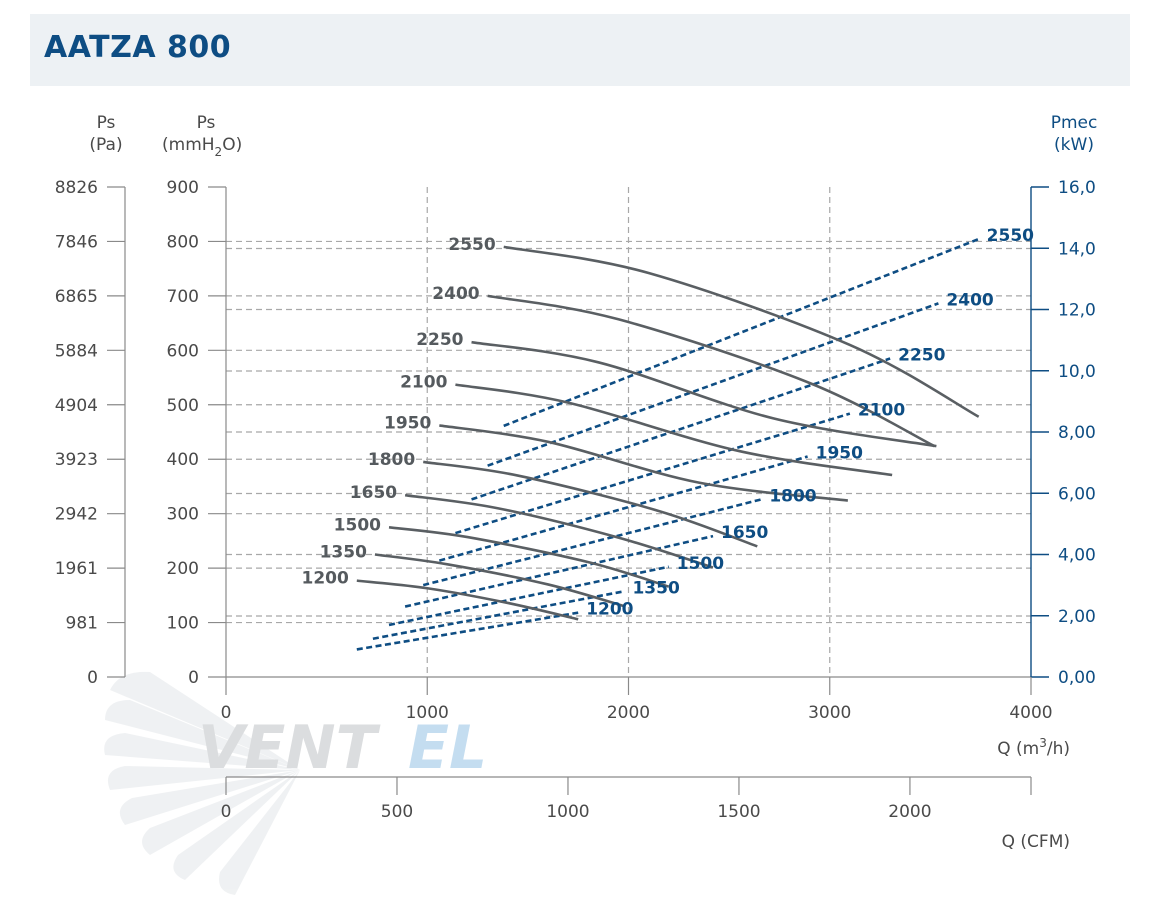 The width and height of the screenshot is (1160, 900). What do you see at coordinates (183, 297) in the screenshot?
I see `y-mm-tick-label: 700` at bounding box center [183, 297].